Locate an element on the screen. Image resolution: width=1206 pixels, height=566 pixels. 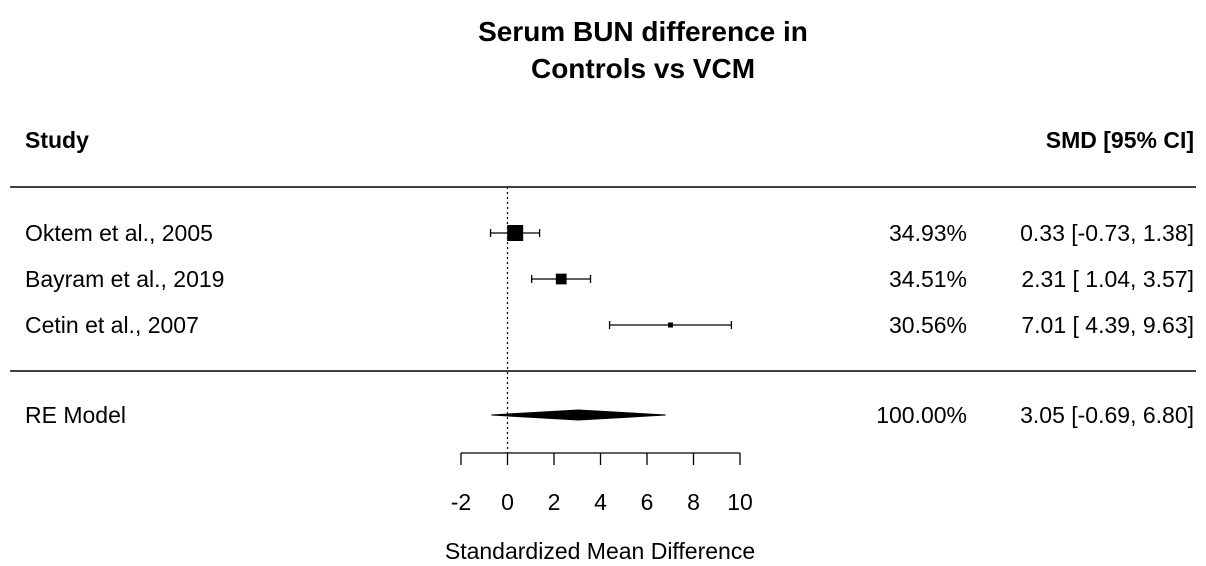
study-label: Cetin et al., 2007 is located at coordinates (112, 325).